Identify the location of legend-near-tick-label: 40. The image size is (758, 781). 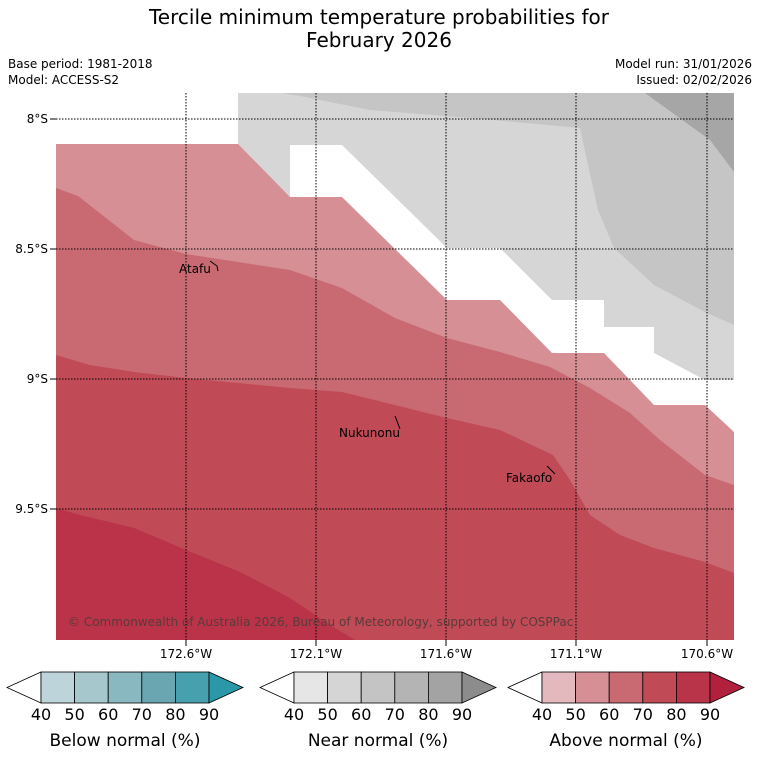
(294, 714).